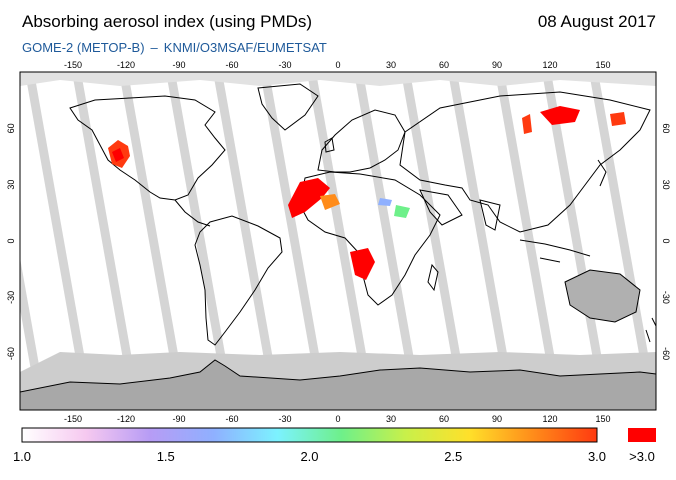  What do you see at coordinates (666, 128) in the screenshot?
I see `lat-right-tick: 60` at bounding box center [666, 128].